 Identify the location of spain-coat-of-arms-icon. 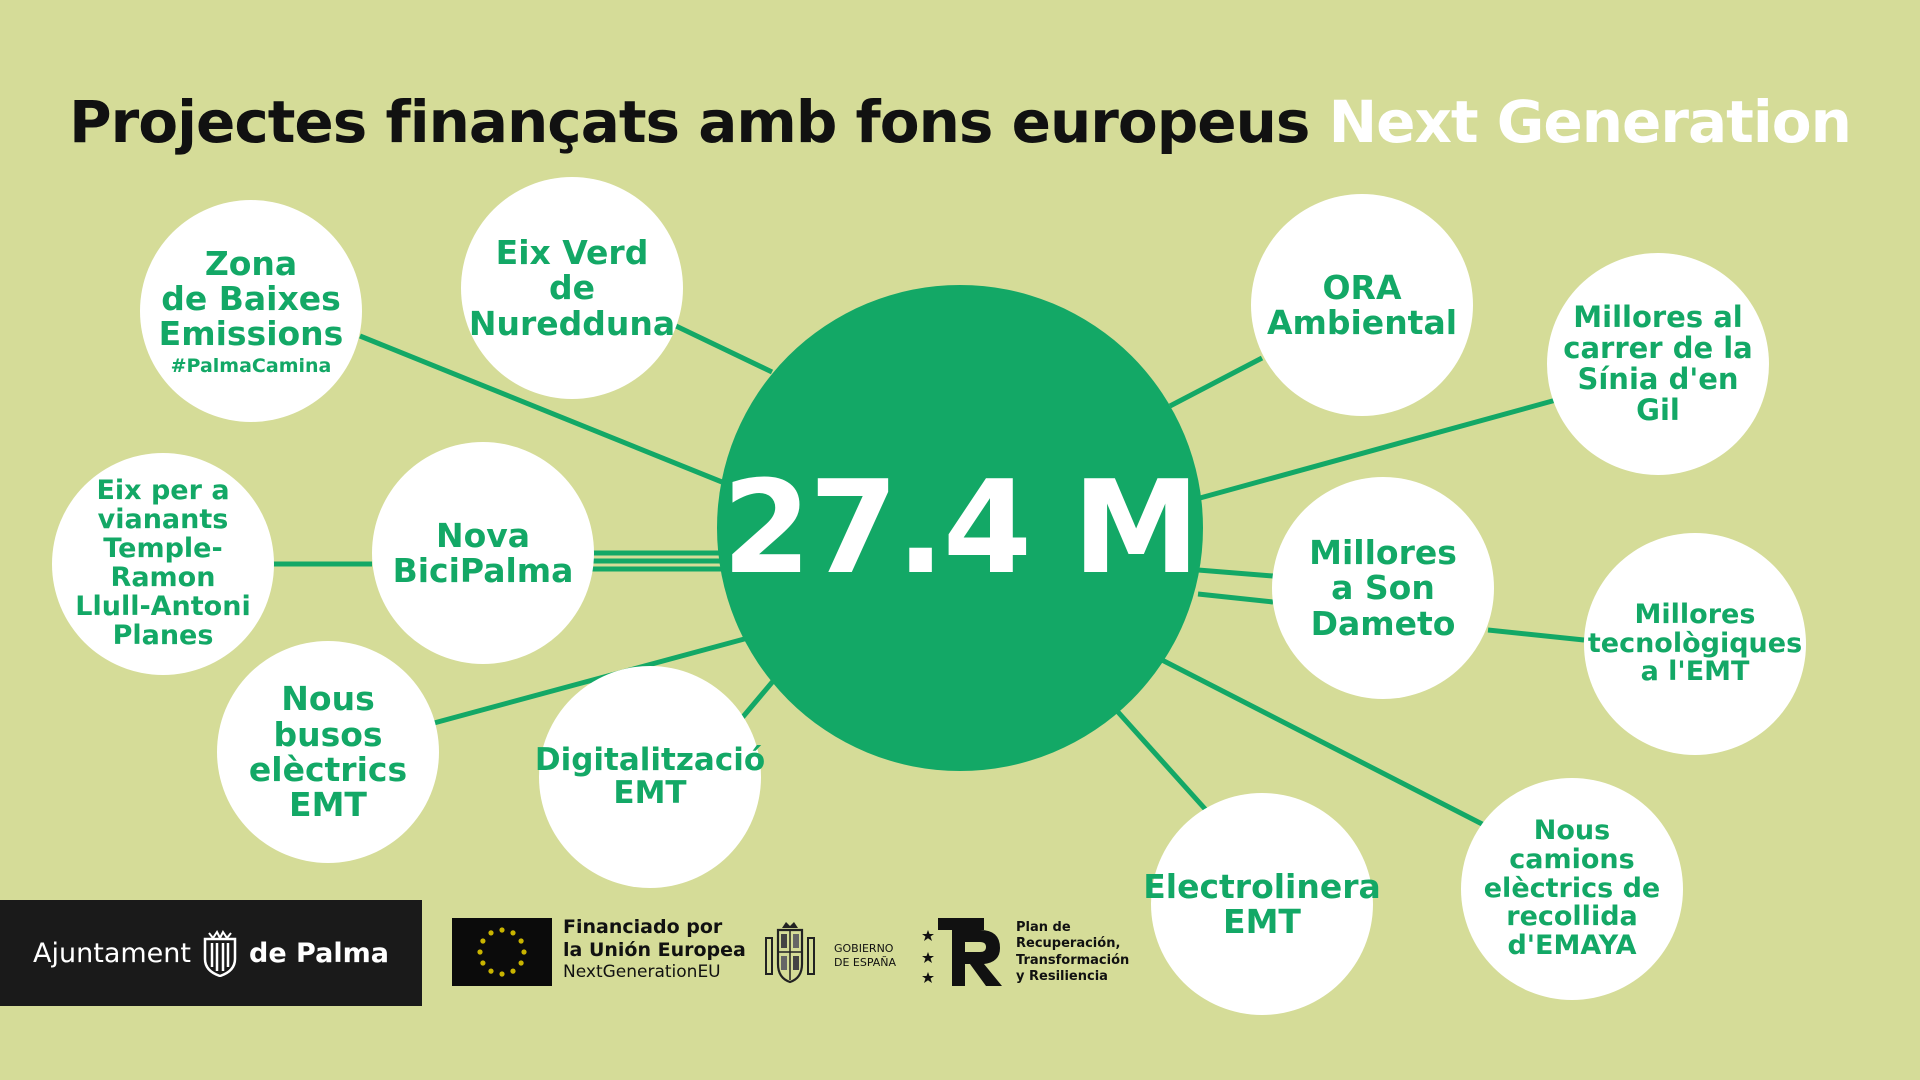
(790, 953).